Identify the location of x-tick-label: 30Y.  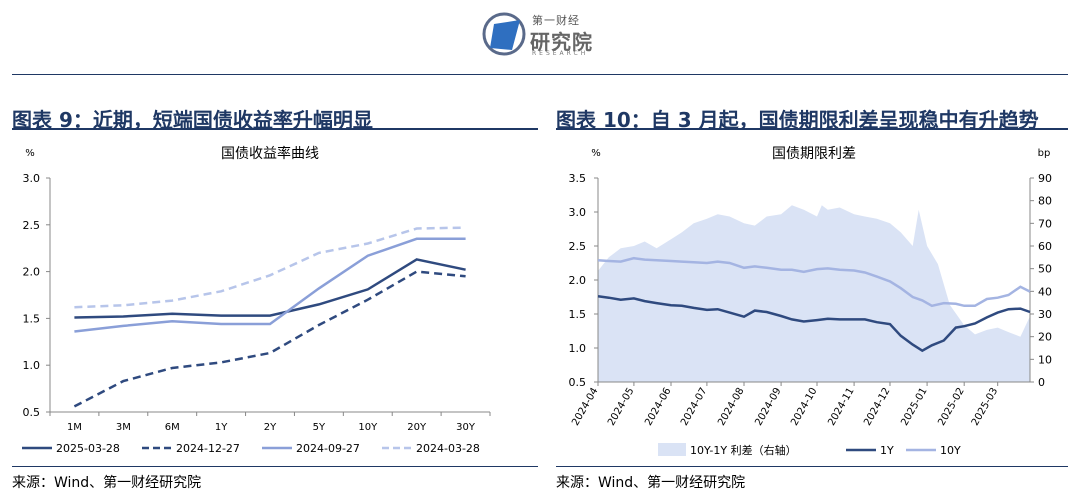
(466, 427).